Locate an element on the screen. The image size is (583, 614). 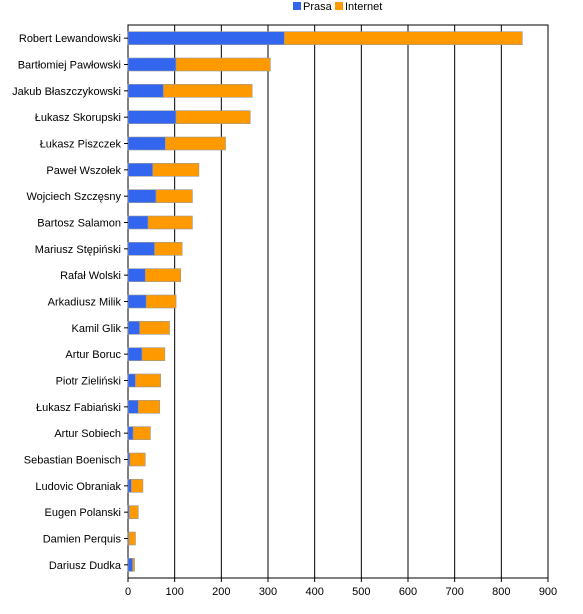
x-tick-label: 300 is located at coordinates (268, 592).